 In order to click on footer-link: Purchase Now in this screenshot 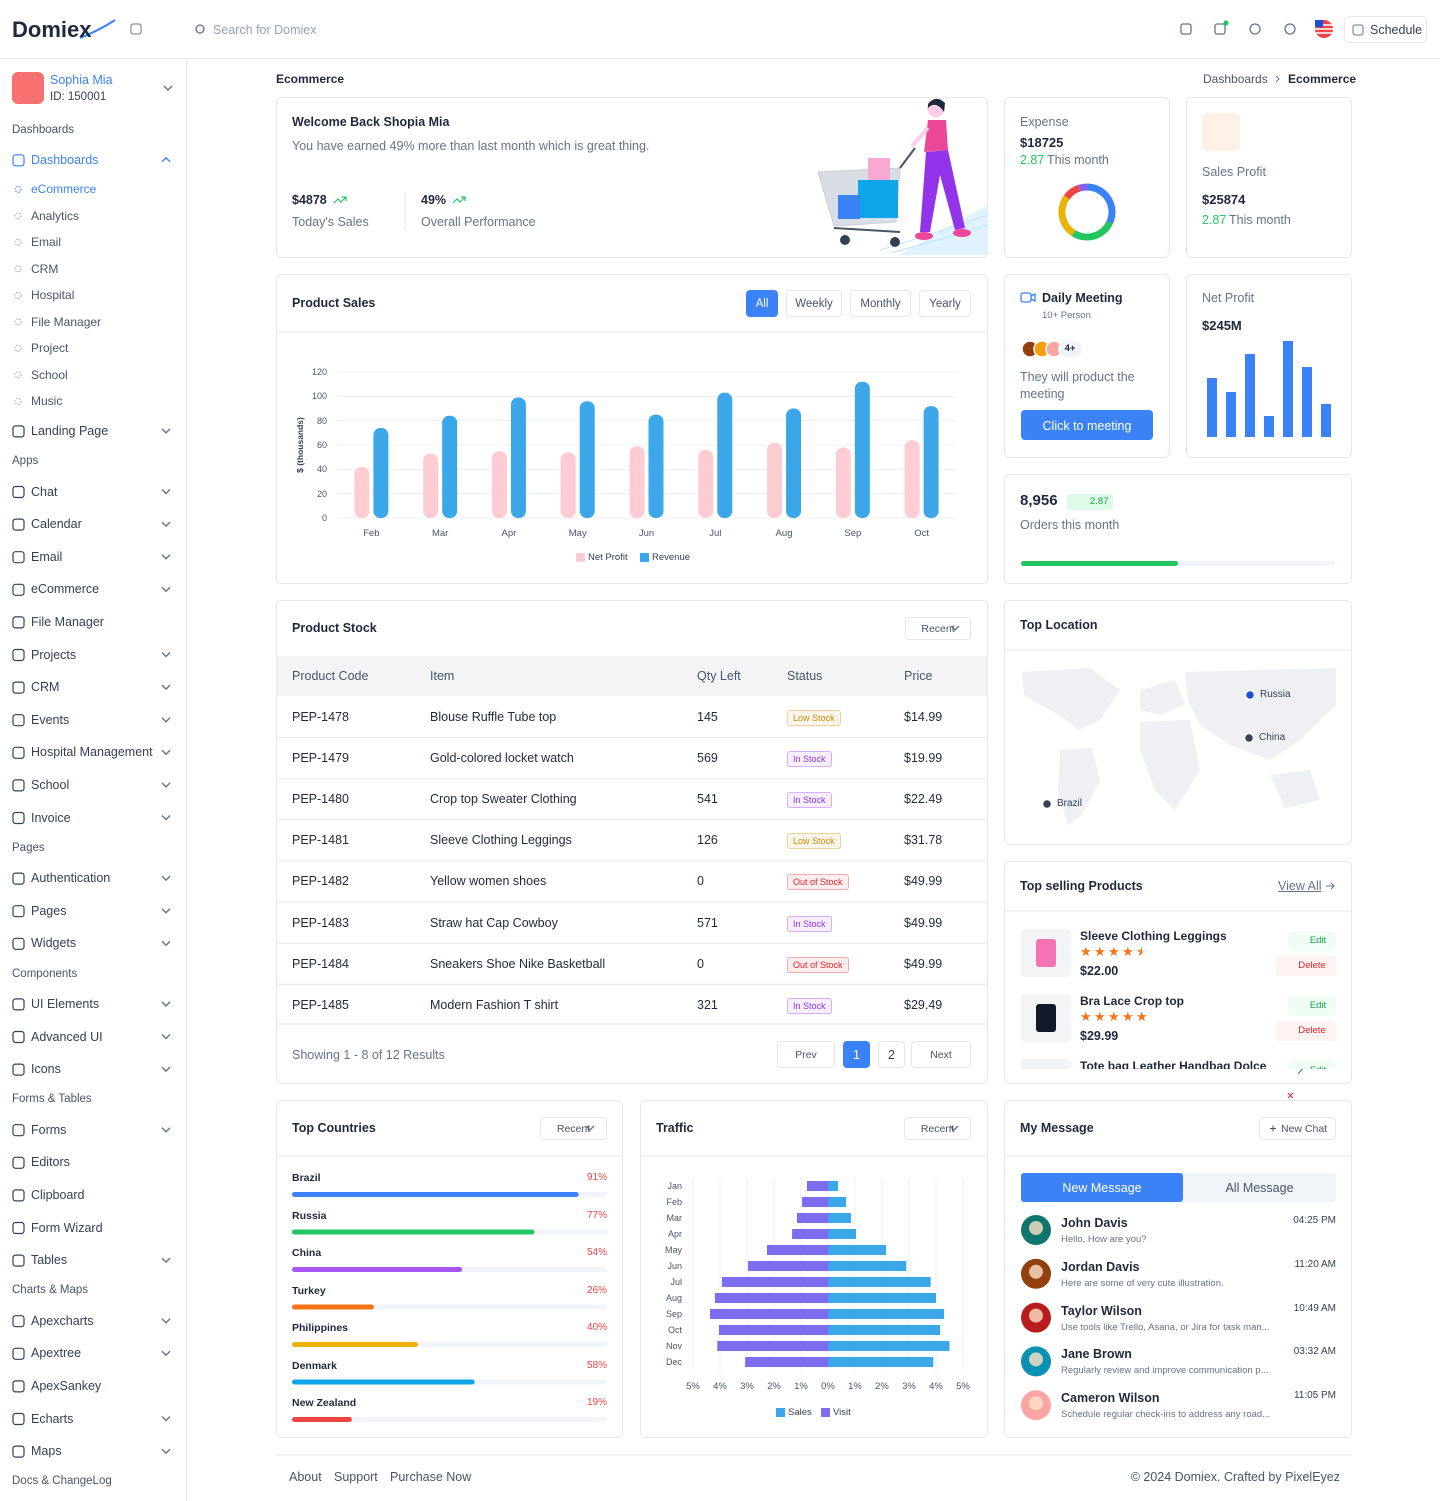, I will do `click(431, 1477)`.